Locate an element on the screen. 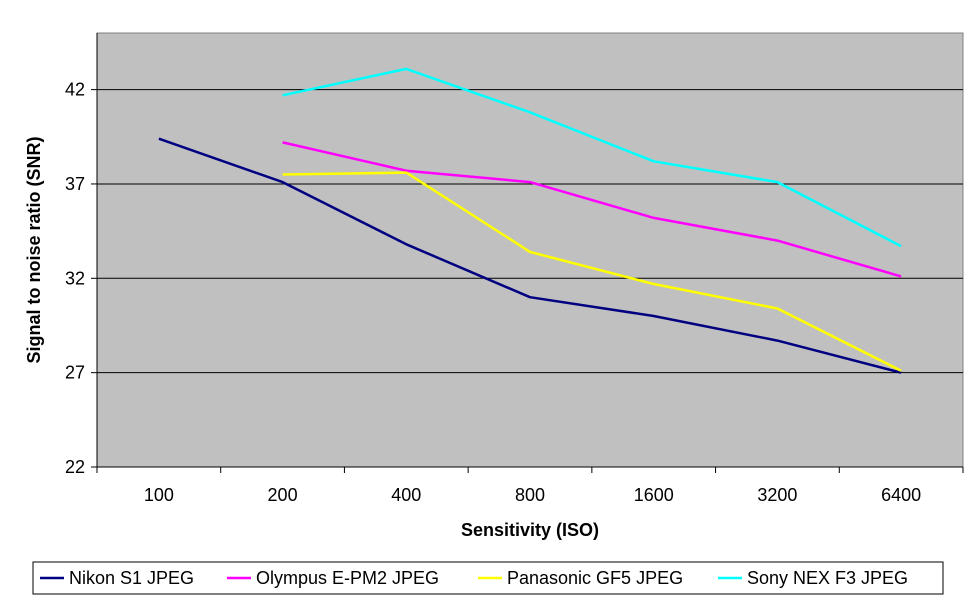  y-tick-label: 32 is located at coordinates (75, 278).